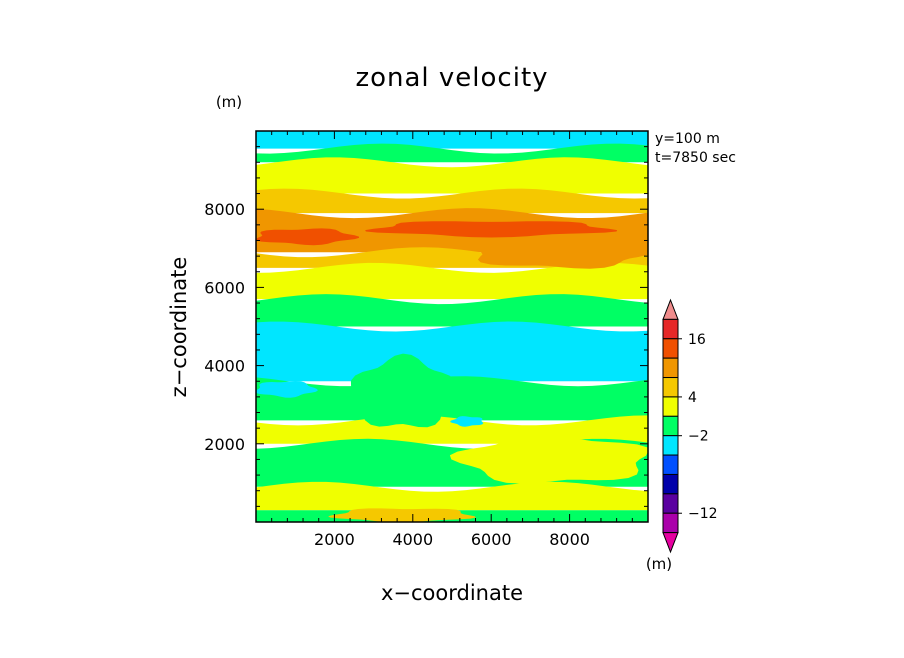  What do you see at coordinates (491, 539) in the screenshot?
I see `x-tick-label: 6000` at bounding box center [491, 539].